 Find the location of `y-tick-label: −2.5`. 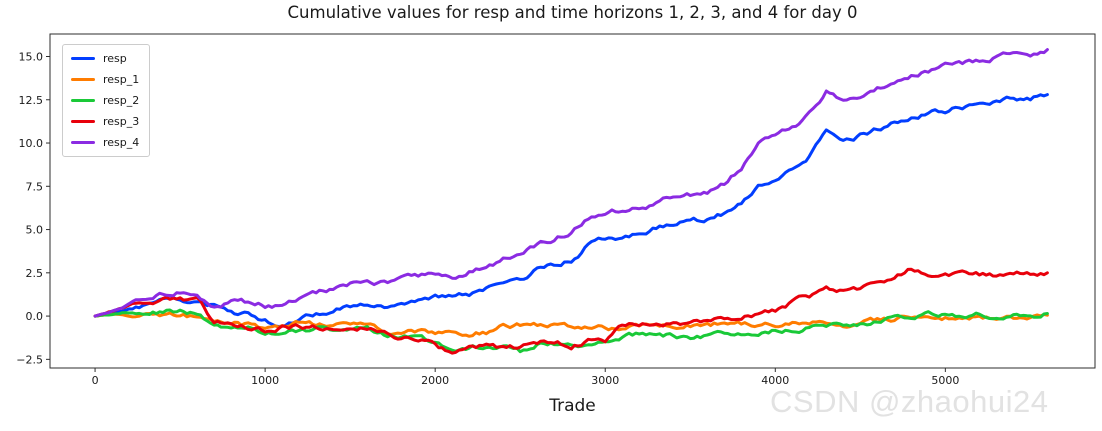

y-tick-label: −2.5 is located at coordinates (29, 359).